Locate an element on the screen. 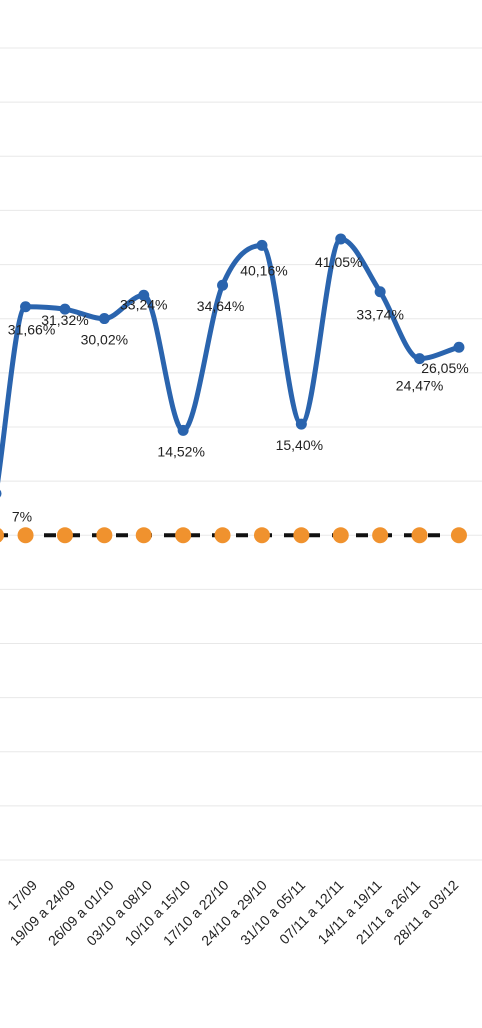  data-label: 33,24% is located at coordinates (143, 304).